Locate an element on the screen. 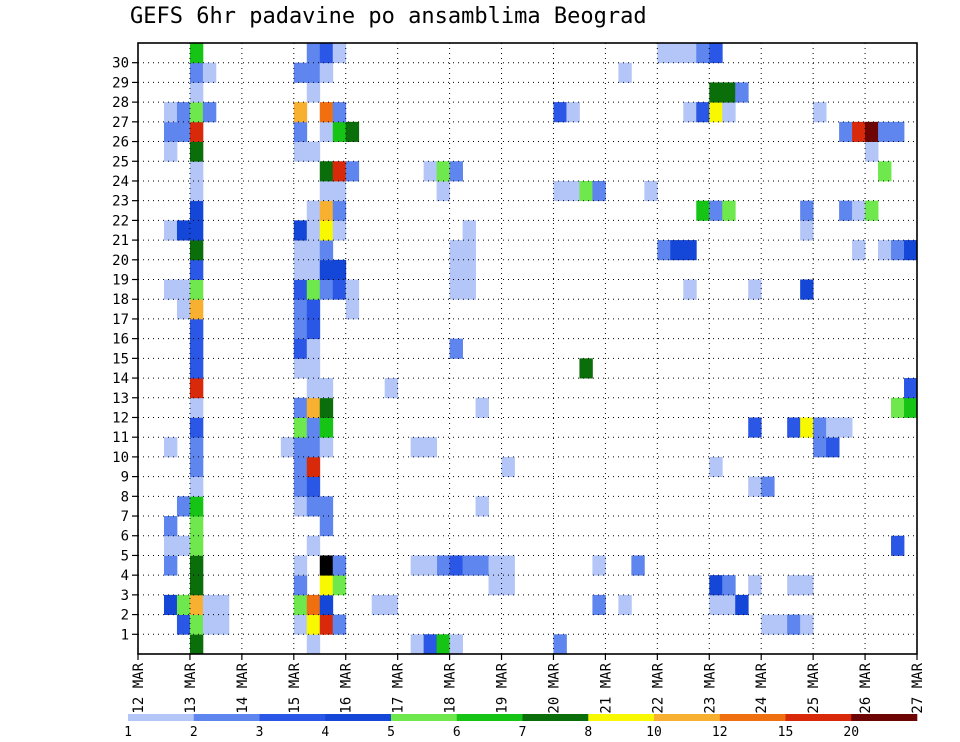 This screenshot has height=742, width=960. y-tick-label: 24 is located at coordinates (120, 182).